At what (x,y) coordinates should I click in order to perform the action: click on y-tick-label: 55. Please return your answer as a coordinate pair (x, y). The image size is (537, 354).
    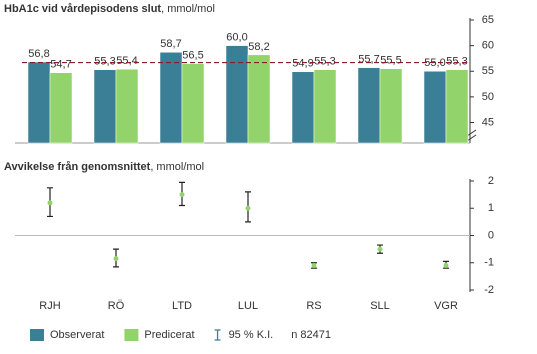
    Looking at the image, I should click on (488, 71).